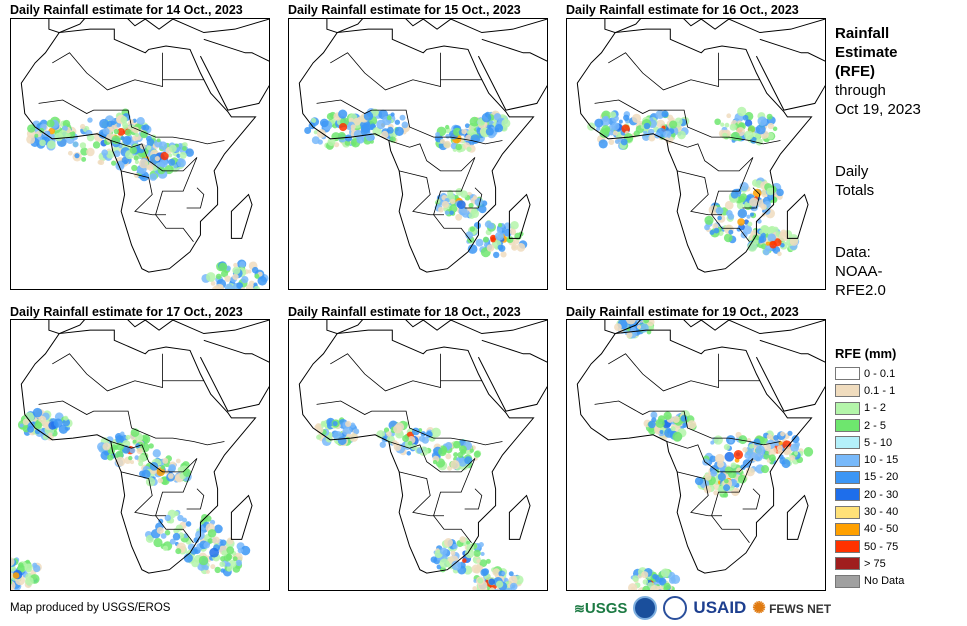 The height and width of the screenshot is (626, 967). What do you see at coordinates (869, 477) in the screenshot?
I see `legend-item: 15 - 20` at bounding box center [869, 477].